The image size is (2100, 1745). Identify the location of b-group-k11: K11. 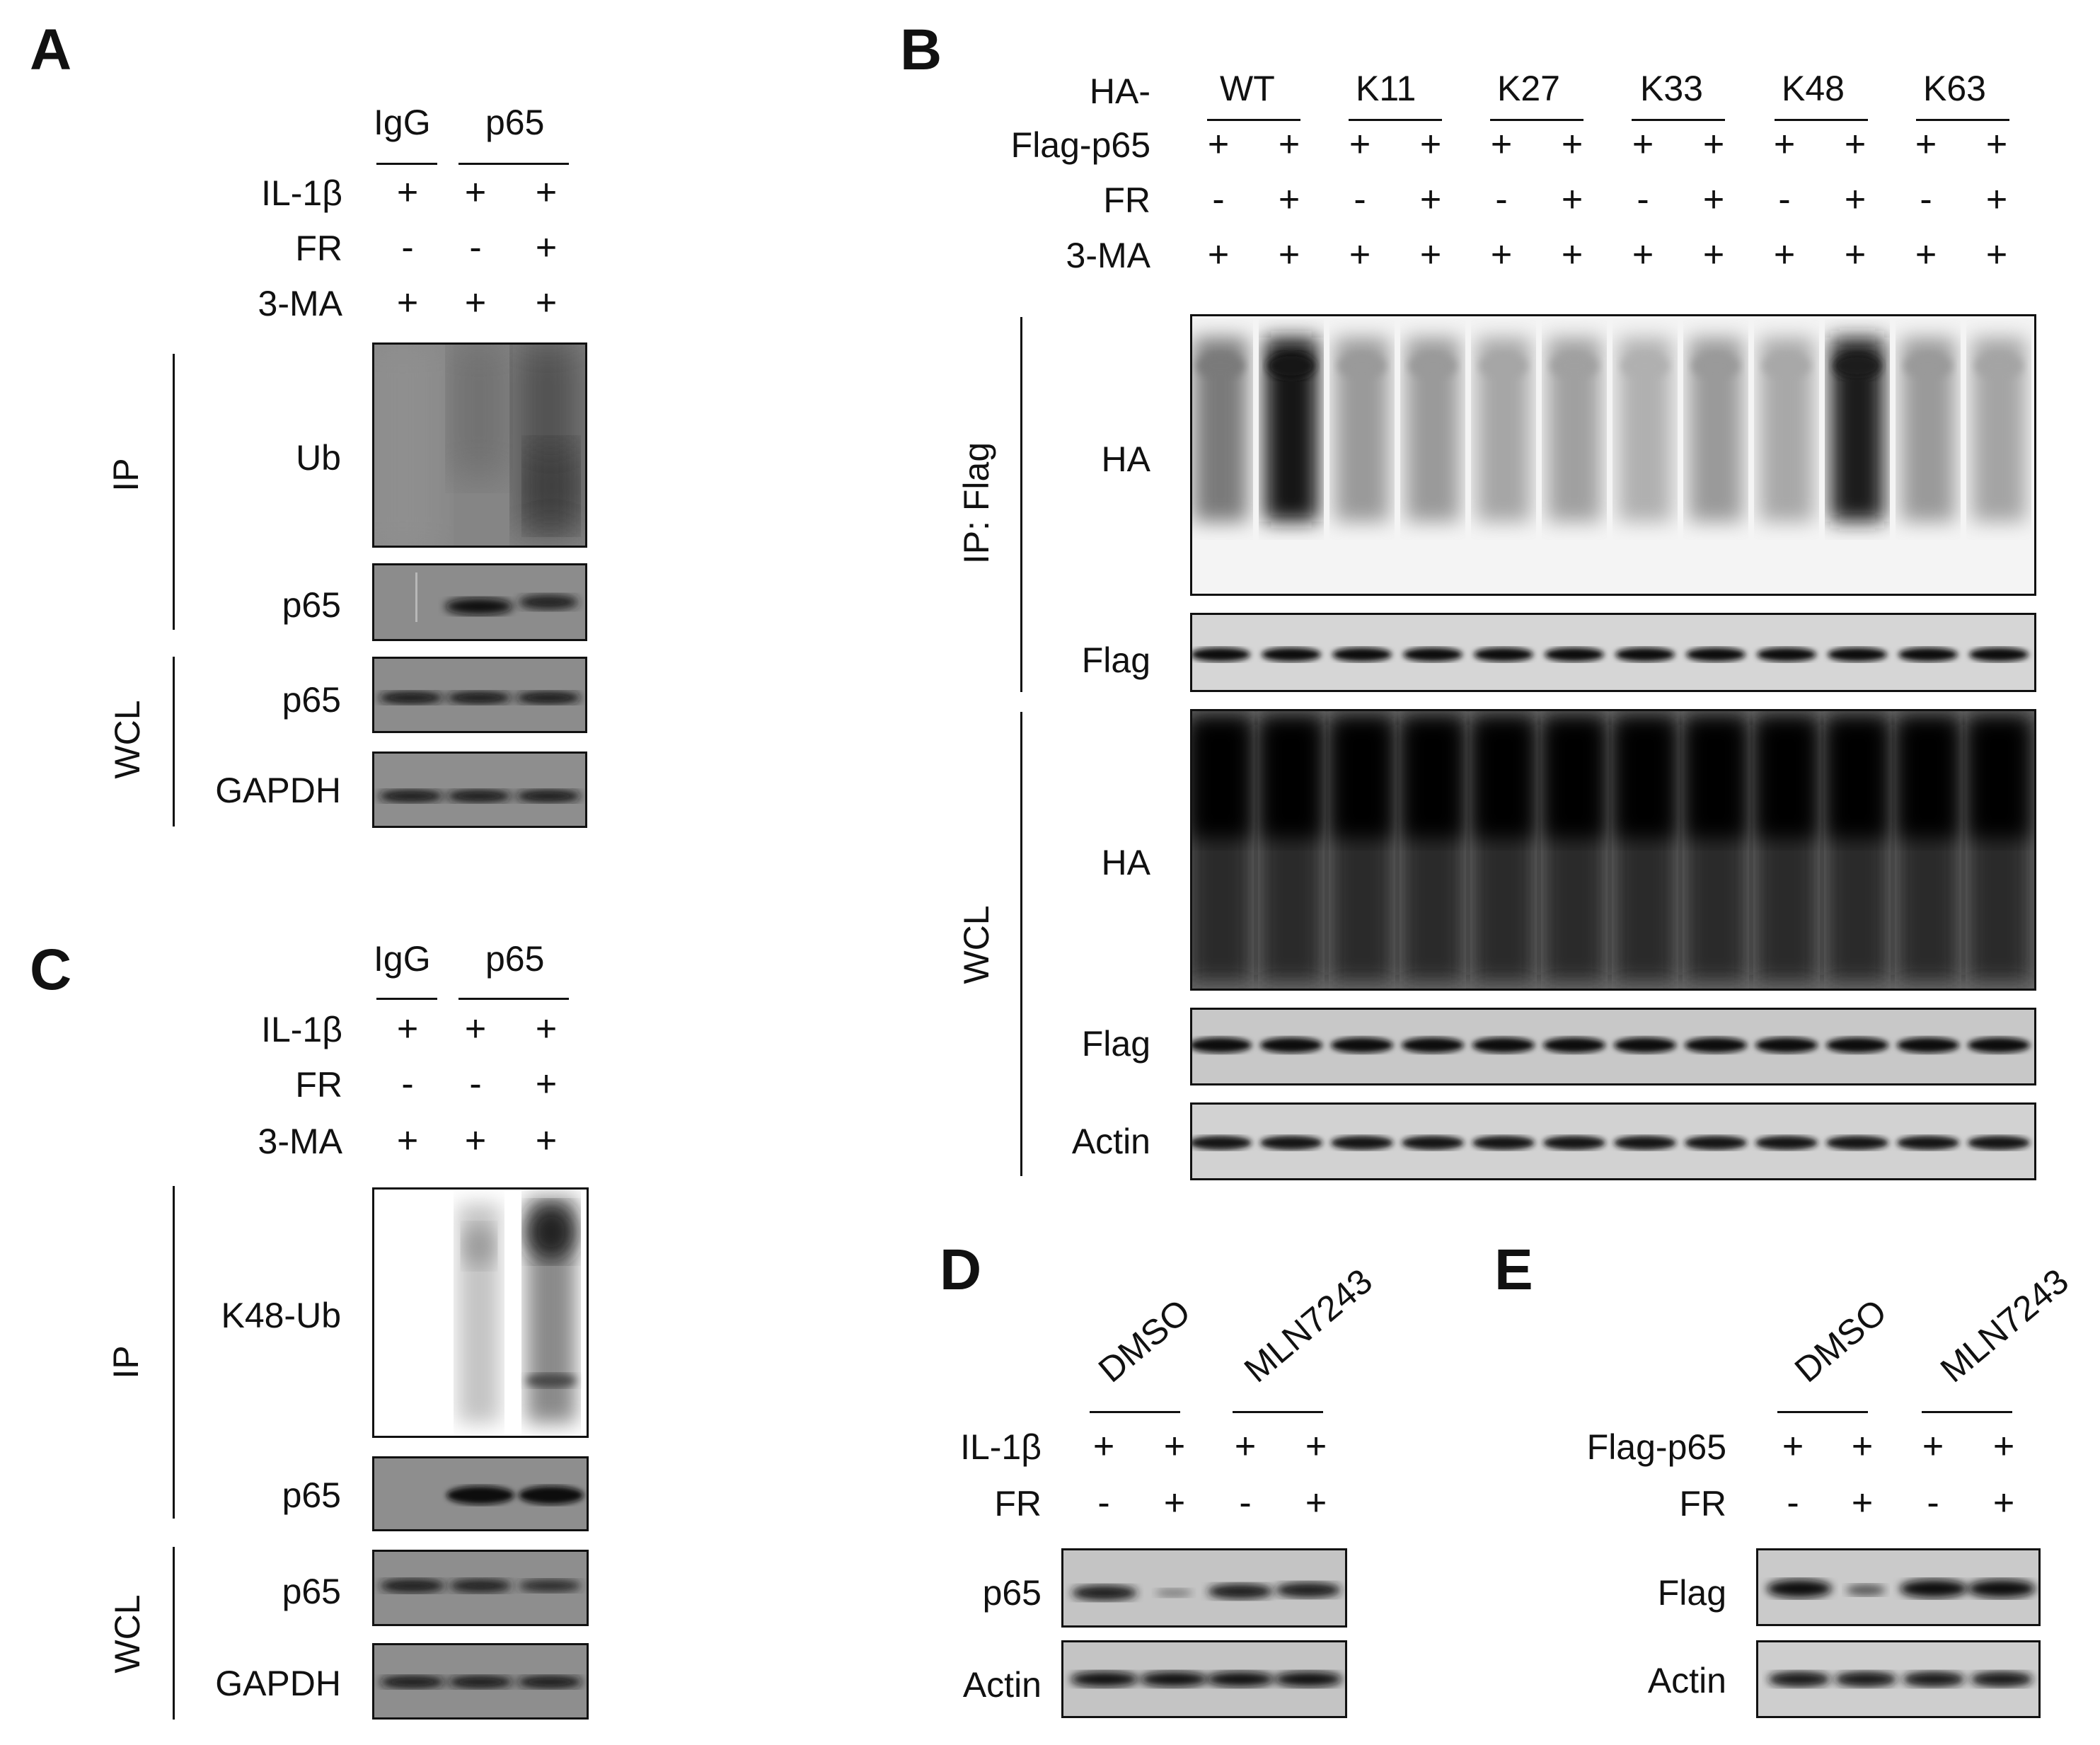
(1386, 88).